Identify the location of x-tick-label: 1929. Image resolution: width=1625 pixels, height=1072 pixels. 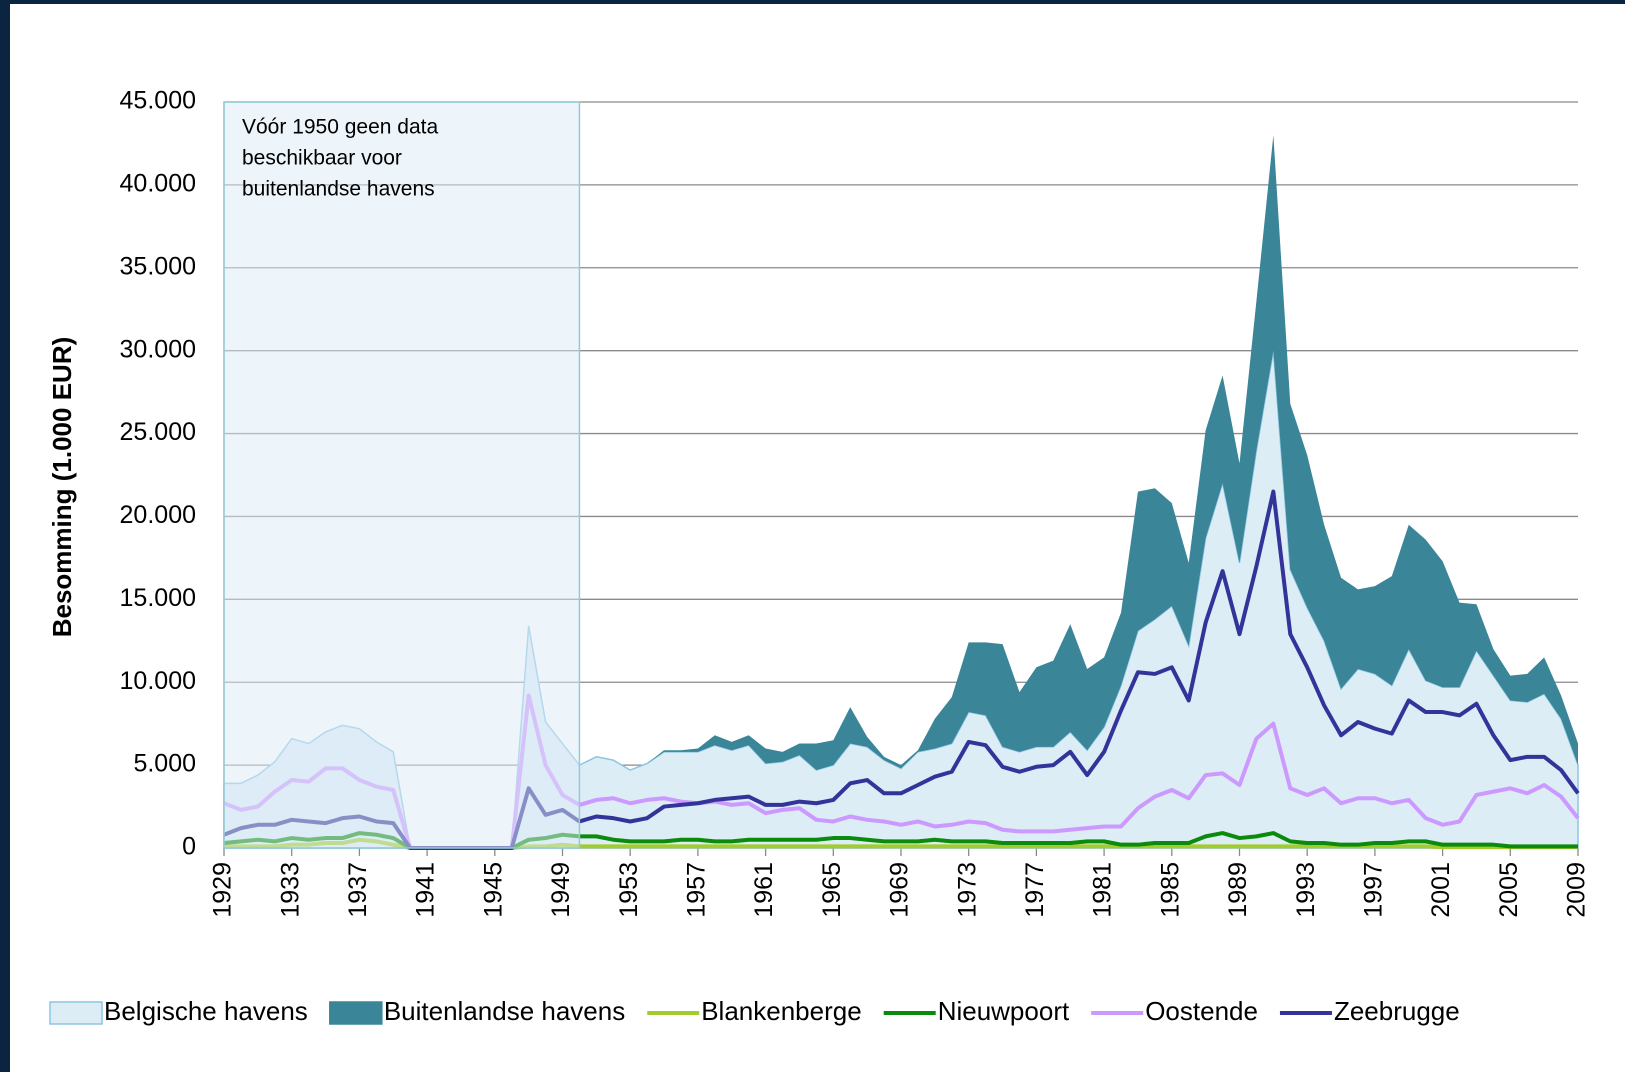
(223, 890).